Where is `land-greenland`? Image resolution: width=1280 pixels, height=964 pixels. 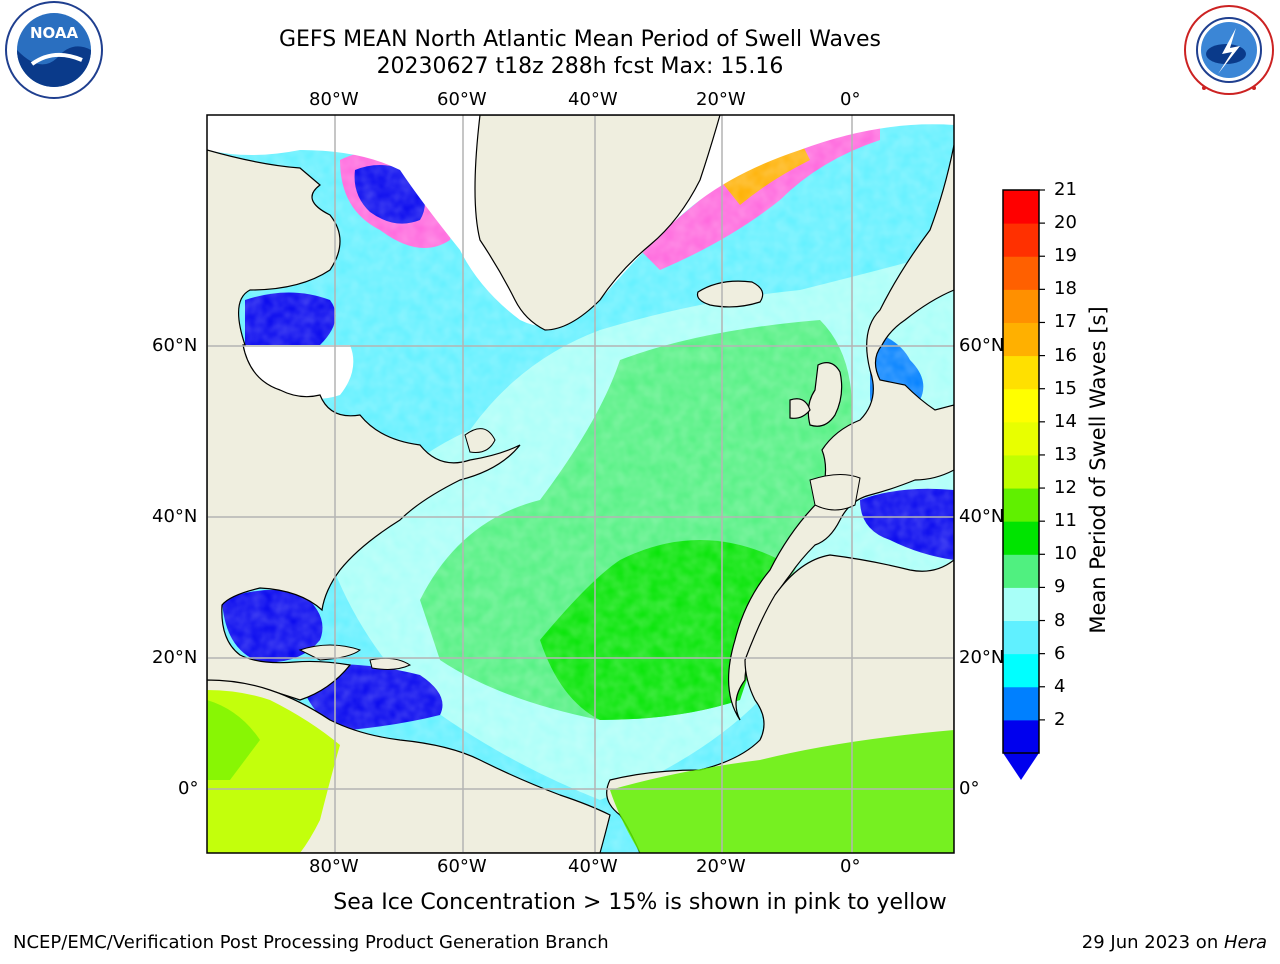
land-greenland is located at coordinates (597, 223).